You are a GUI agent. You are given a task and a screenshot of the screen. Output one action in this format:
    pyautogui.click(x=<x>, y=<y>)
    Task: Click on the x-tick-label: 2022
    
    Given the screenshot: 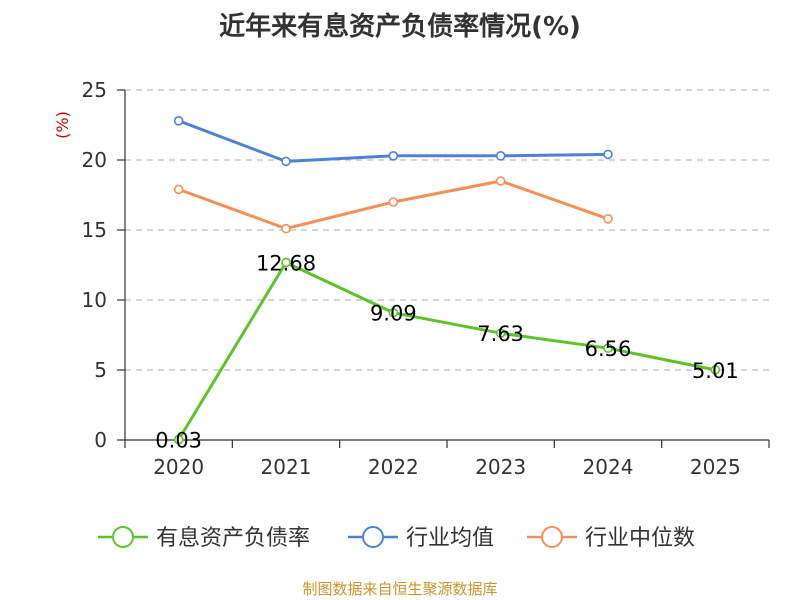 What is the action you would take?
    pyautogui.click(x=393, y=467)
    